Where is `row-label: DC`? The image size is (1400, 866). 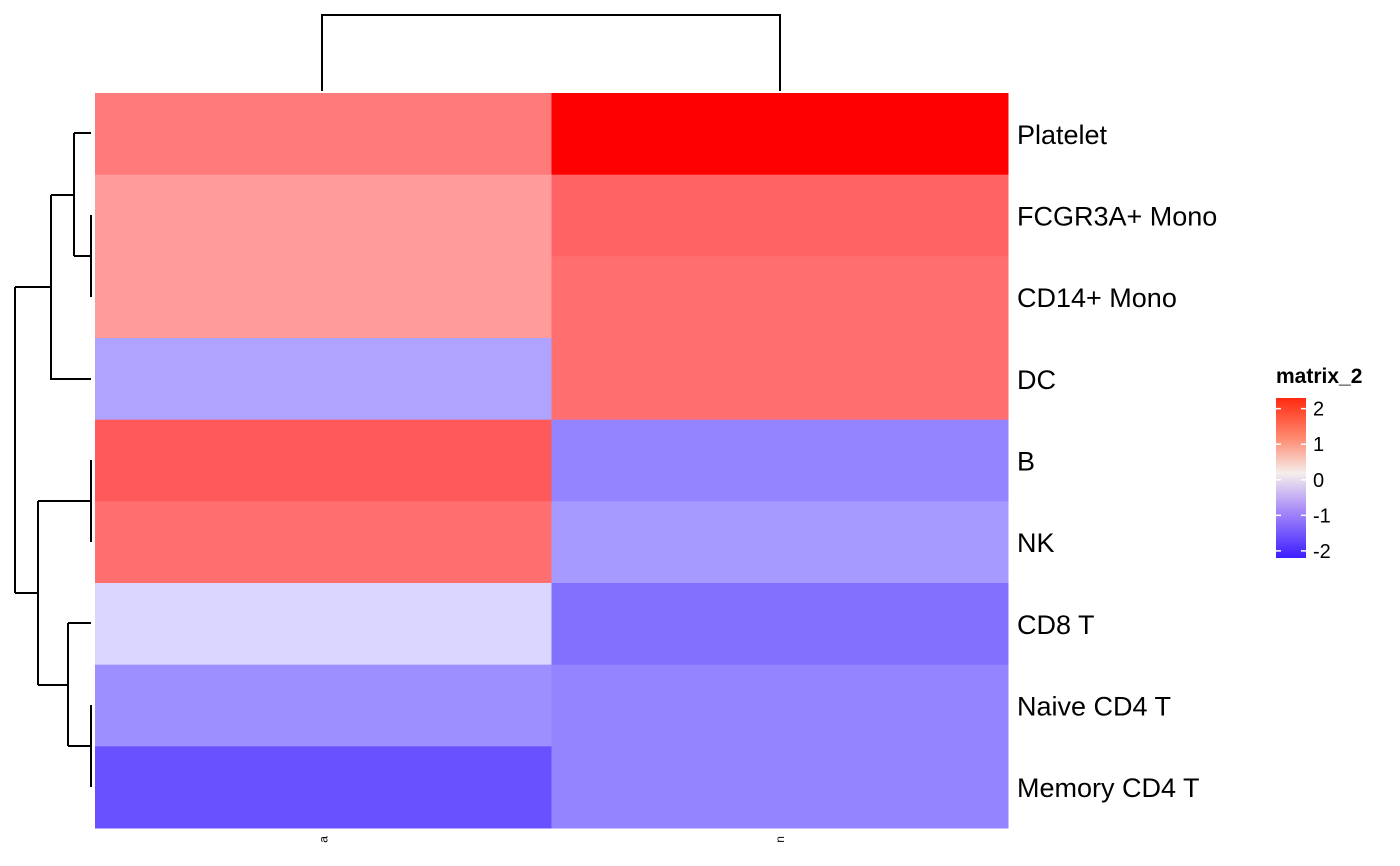 row-label: DC is located at coordinates (1036, 380).